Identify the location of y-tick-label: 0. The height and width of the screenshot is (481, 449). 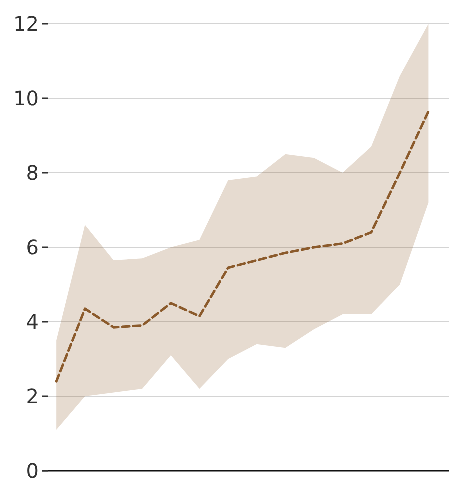
(32, 470).